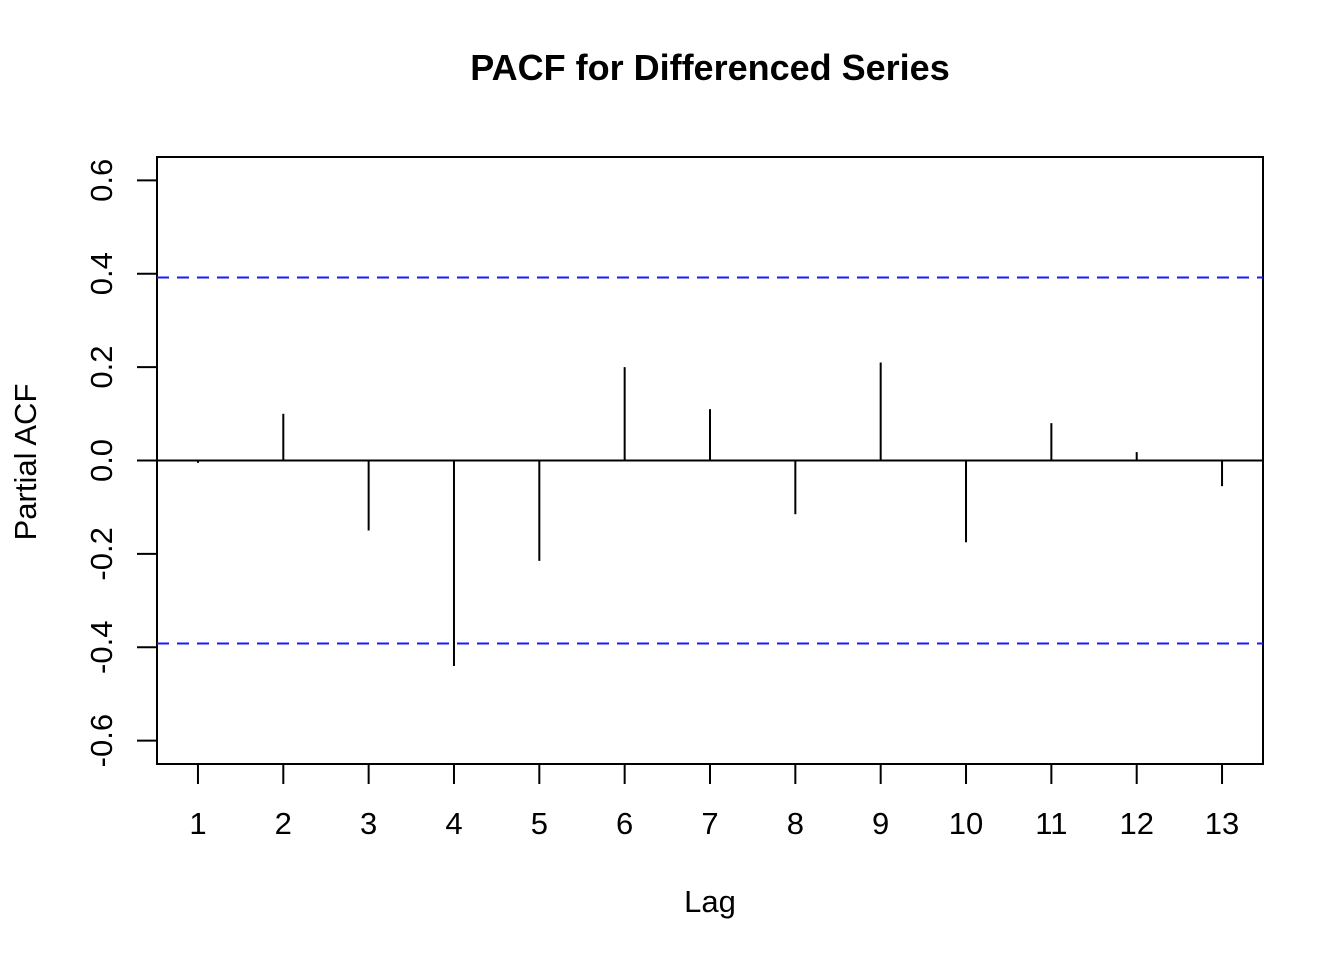 This screenshot has height=960, width=1344. Describe the element at coordinates (709, 67) in the screenshot. I see `chart-title: PACF for Differenced Series` at that location.